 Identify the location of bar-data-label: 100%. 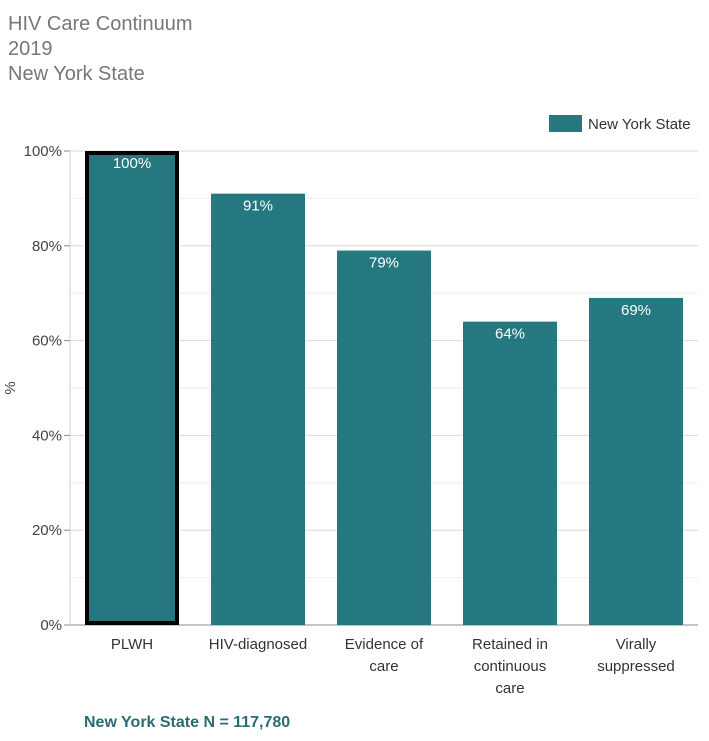
(132, 163).